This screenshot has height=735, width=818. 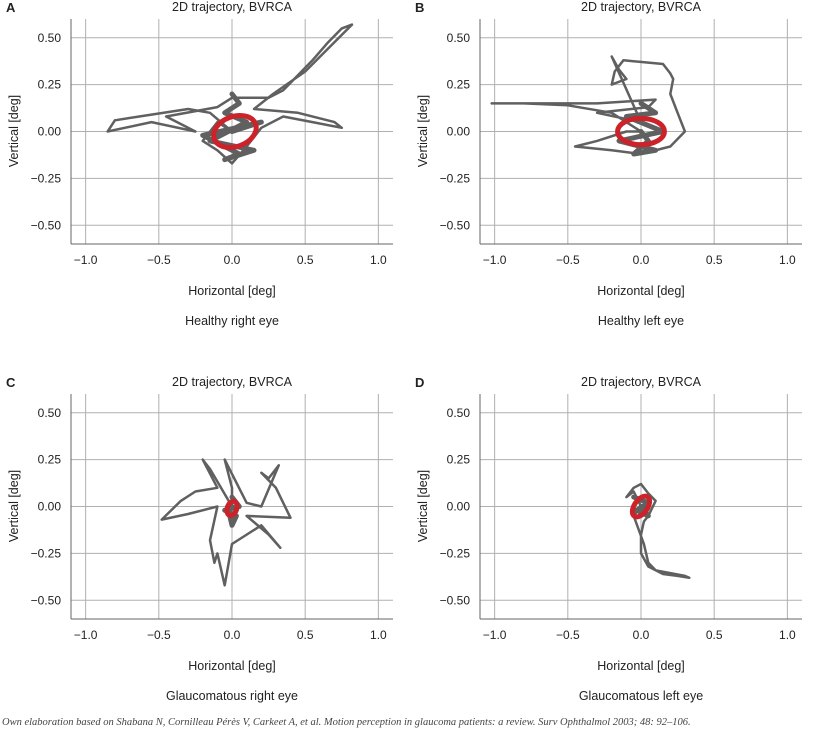 I want to click on chart-c: −1.0 −0.5 0.0 0.5 1.0 0.50 0.25 0.00 −0.25 −0.50, so click(x=212, y=518).